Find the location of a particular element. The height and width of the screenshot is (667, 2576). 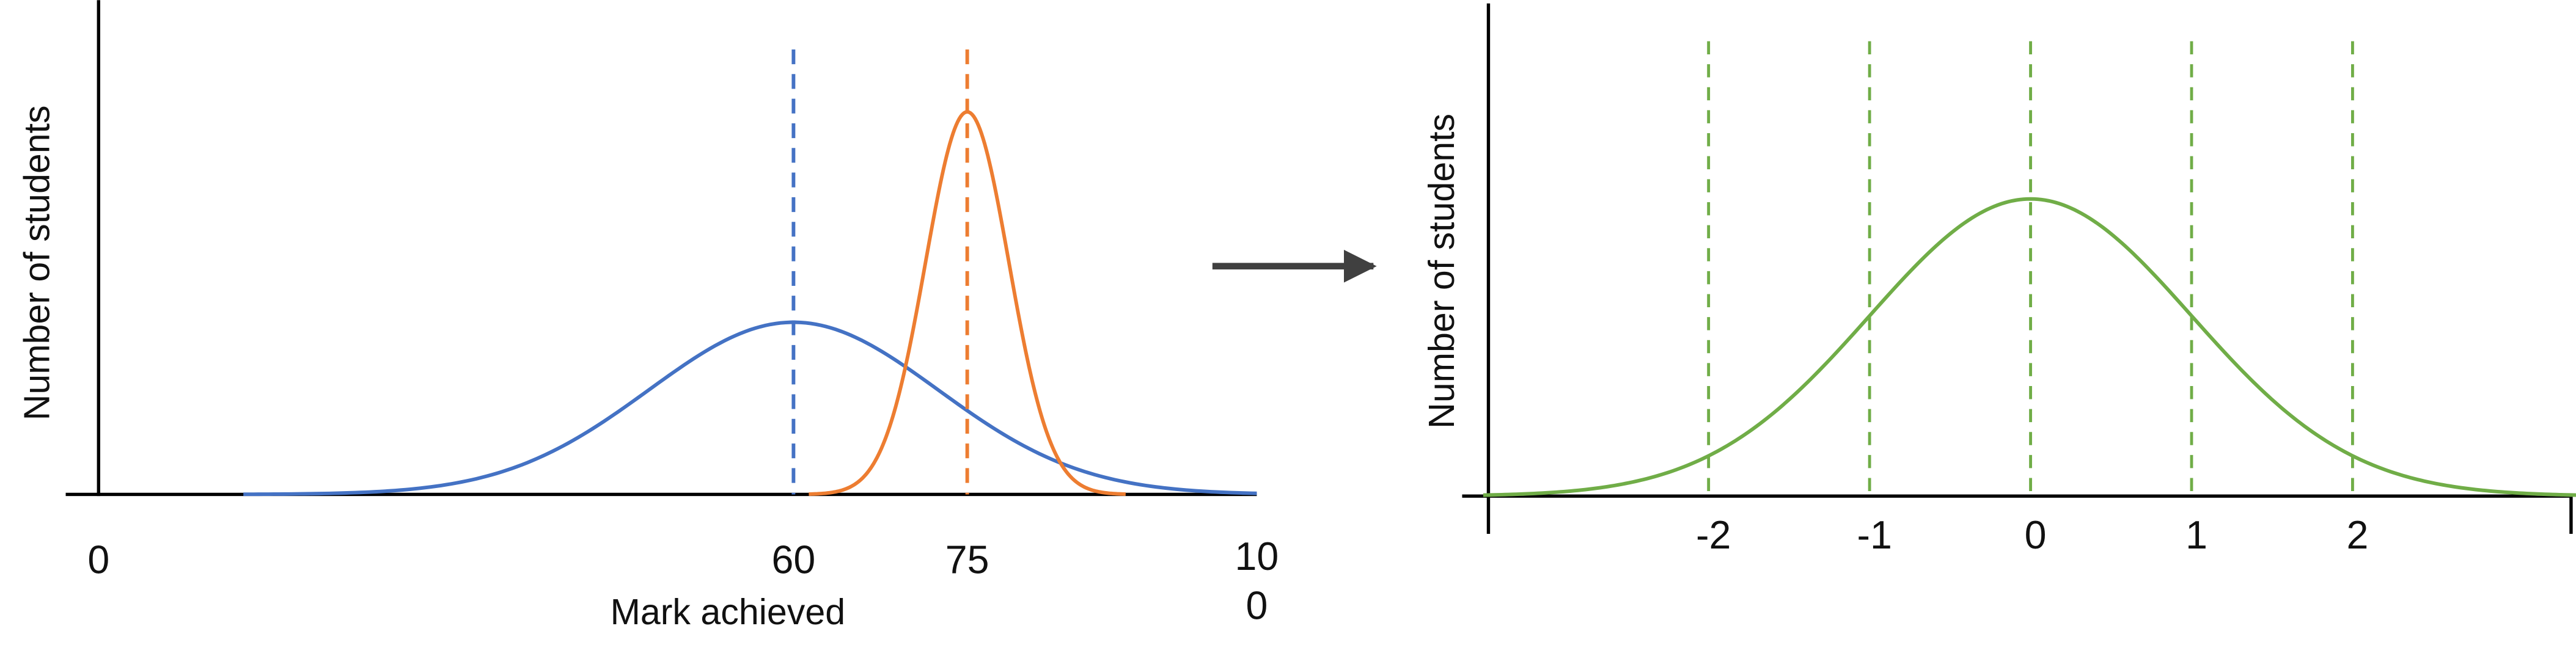

right-y-label: Number of students is located at coordinates (1441, 271).